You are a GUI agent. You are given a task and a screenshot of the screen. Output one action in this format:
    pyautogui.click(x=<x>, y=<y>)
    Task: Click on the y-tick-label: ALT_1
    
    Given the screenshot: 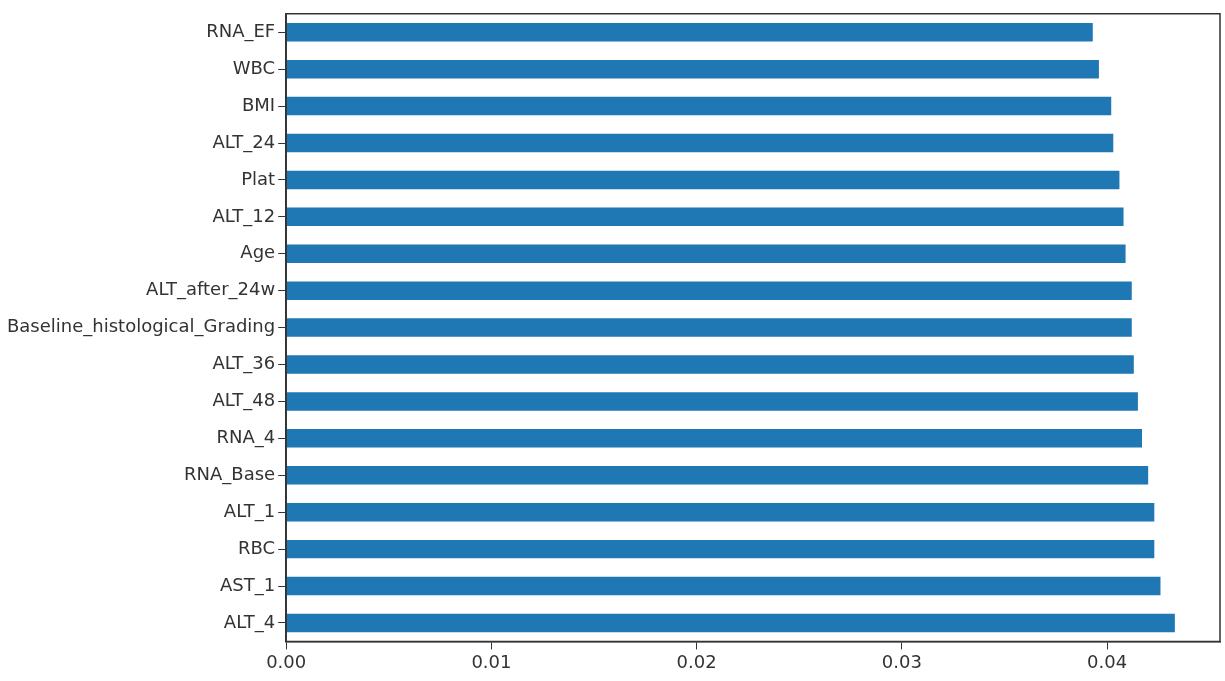 What is the action you would take?
    pyautogui.click(x=249, y=510)
    